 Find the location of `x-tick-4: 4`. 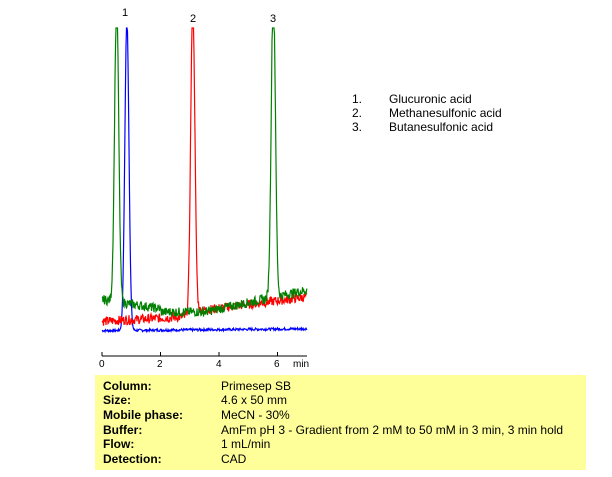

x-tick-4: 4 is located at coordinates (219, 364).